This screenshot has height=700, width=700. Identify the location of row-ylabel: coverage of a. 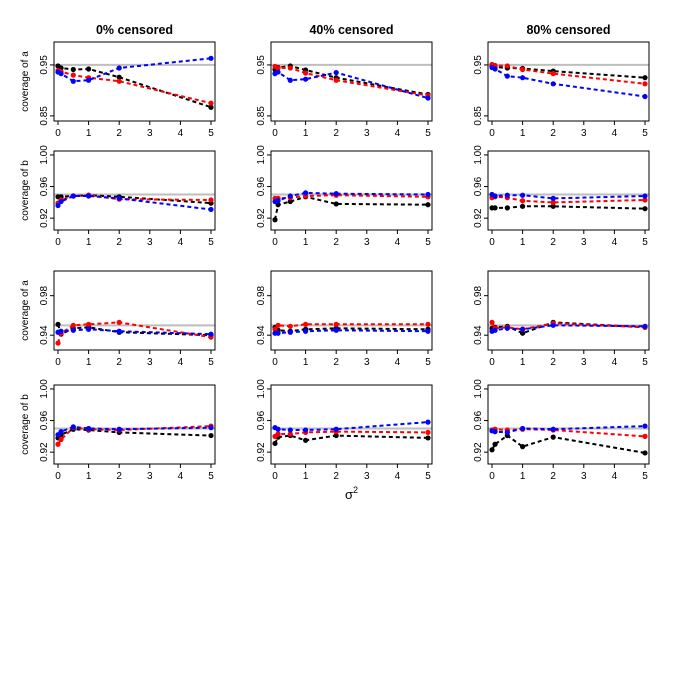
(25, 310).